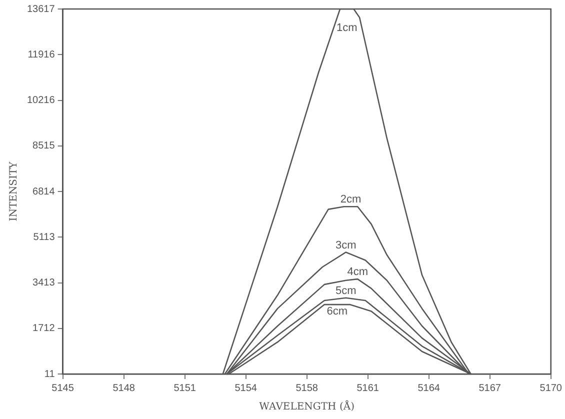 The image size is (565, 419). I want to click on x-tick-label: 5158, so click(307, 388).